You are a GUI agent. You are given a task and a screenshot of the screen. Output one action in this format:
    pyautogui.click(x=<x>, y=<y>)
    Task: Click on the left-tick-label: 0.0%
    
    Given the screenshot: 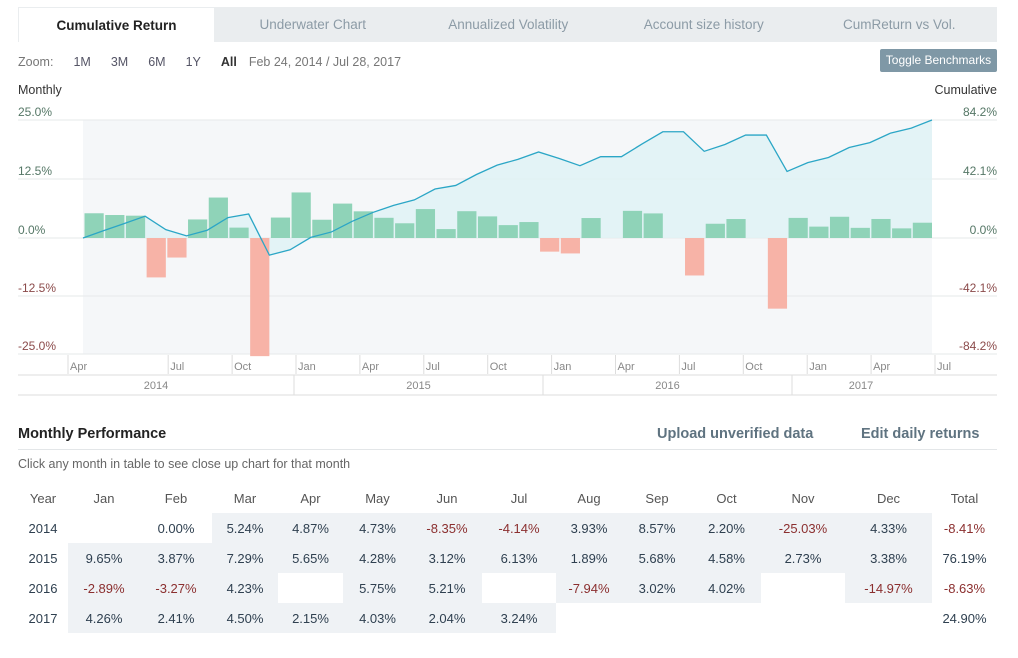 What is the action you would take?
    pyautogui.click(x=32, y=230)
    